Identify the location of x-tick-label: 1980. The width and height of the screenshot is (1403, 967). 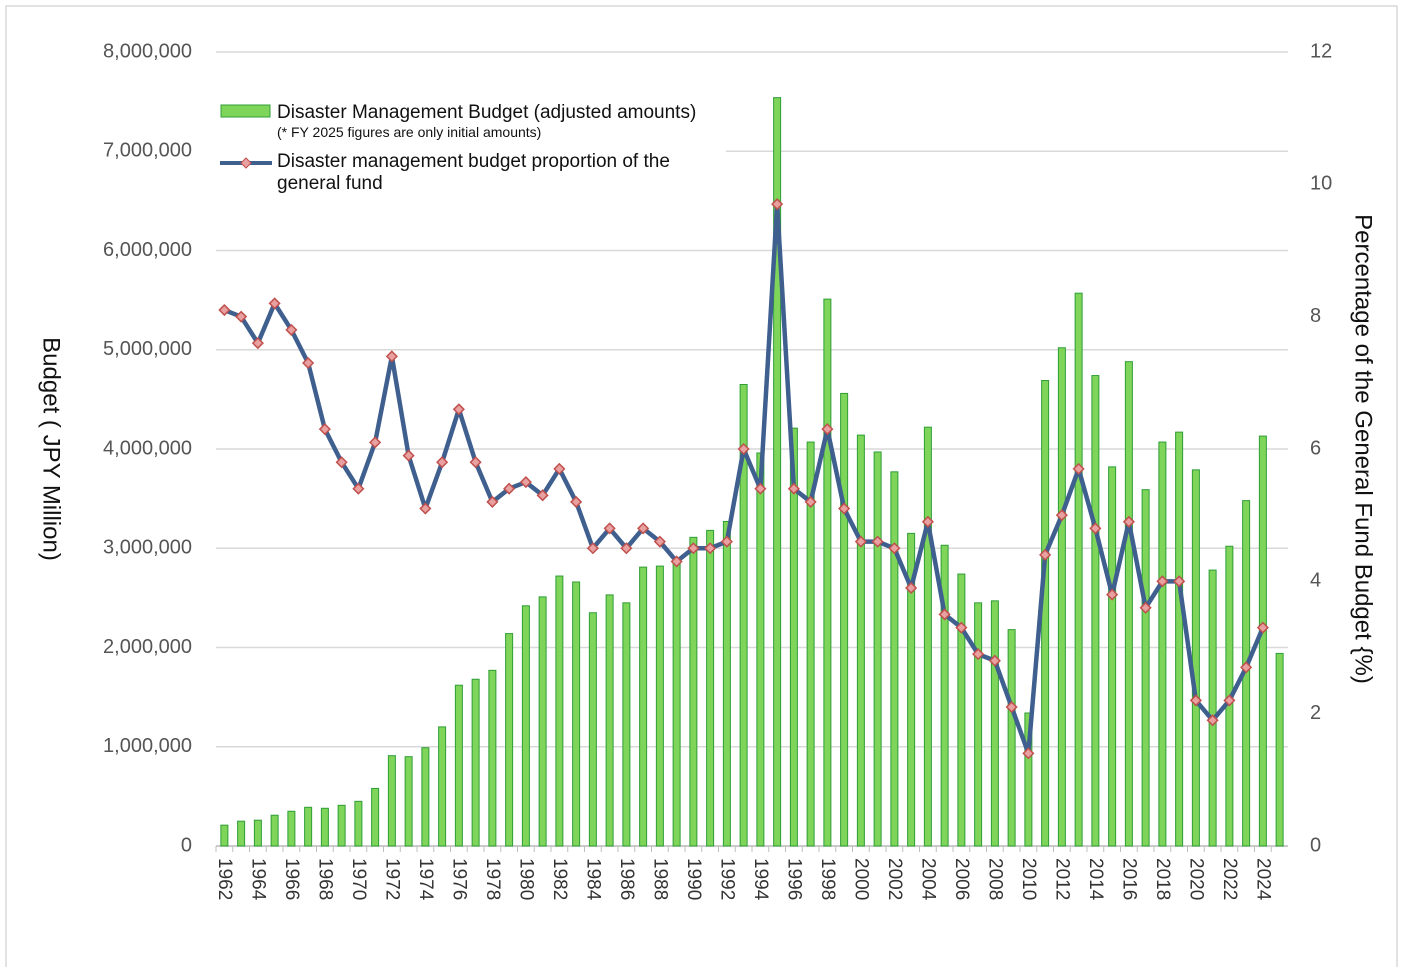
(525, 879).